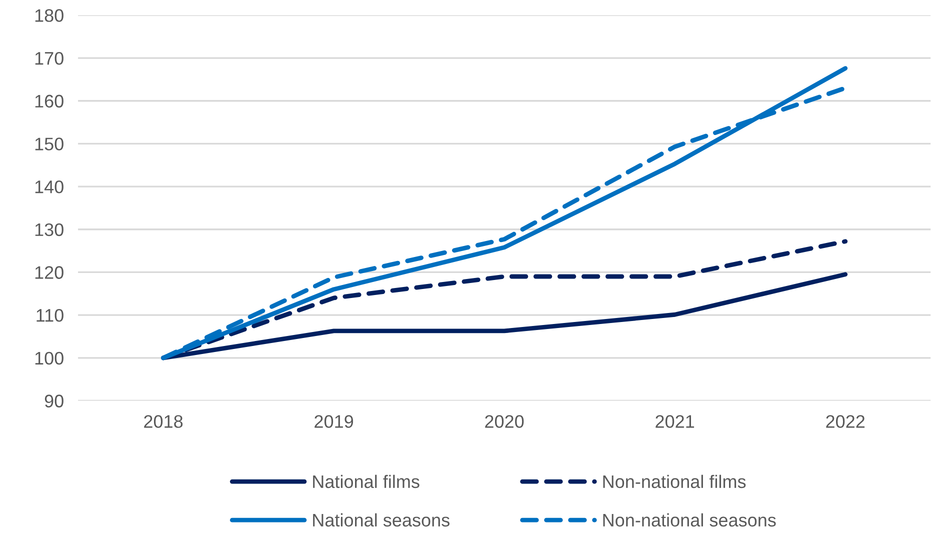 Image resolution: width=940 pixels, height=543 pixels. Describe the element at coordinates (49, 272) in the screenshot. I see `y-tick-label: 120` at that location.